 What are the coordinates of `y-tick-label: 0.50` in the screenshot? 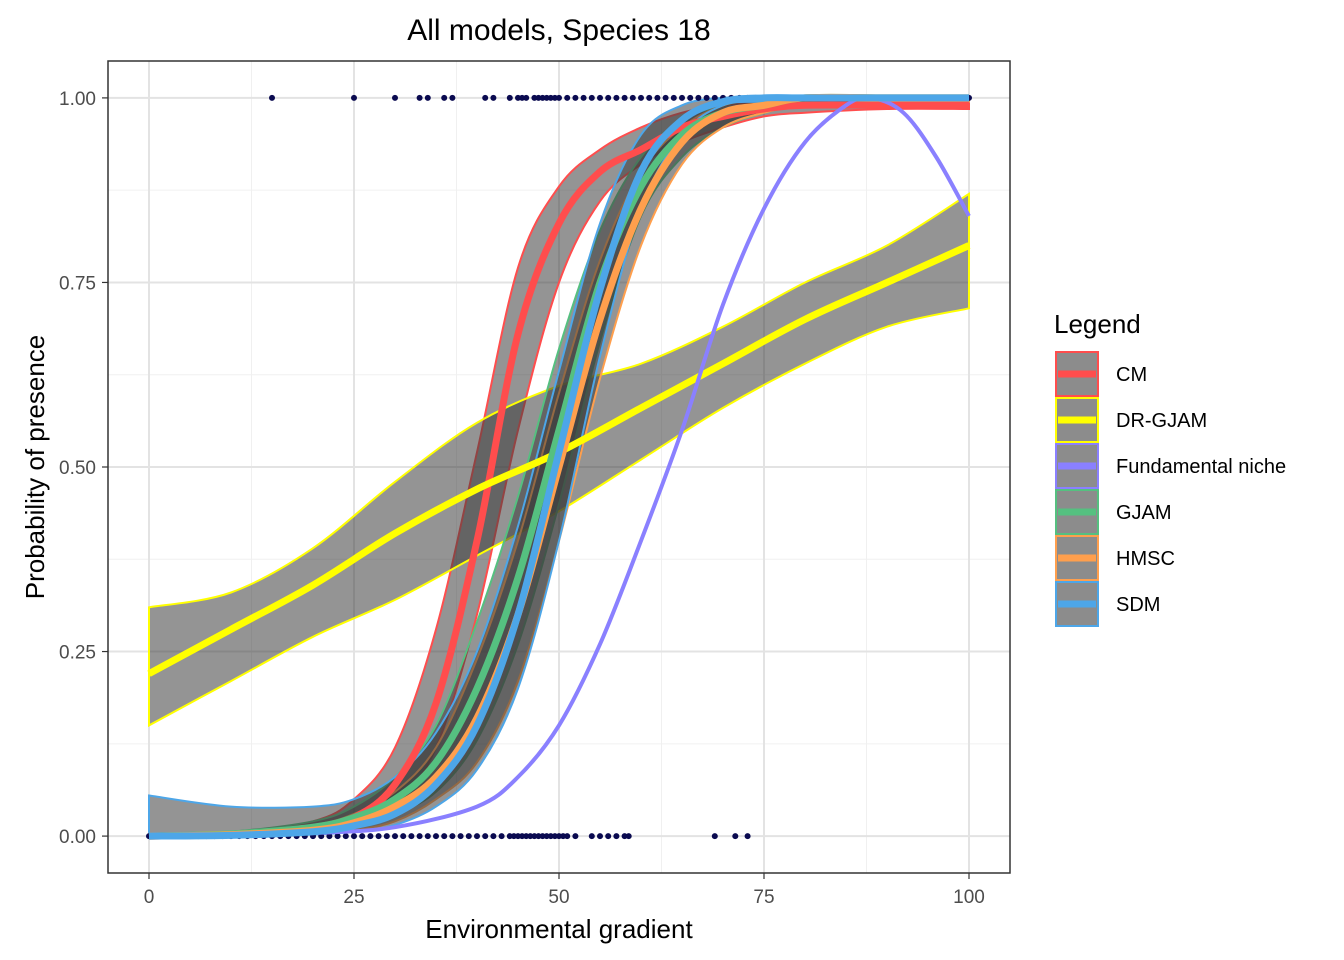 It's located at (77, 468).